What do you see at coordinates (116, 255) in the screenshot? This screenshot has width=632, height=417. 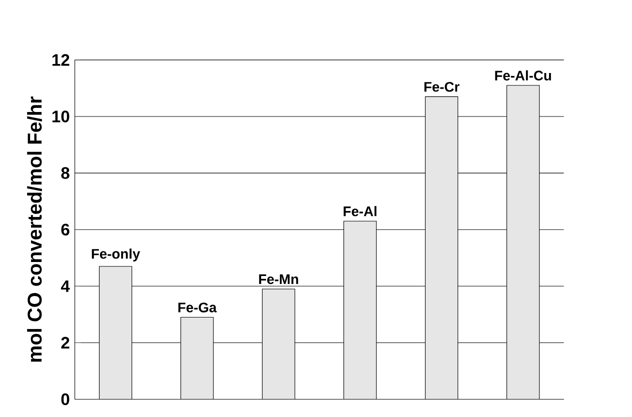 I see `x-tick-label: Fe-only` at bounding box center [116, 255].